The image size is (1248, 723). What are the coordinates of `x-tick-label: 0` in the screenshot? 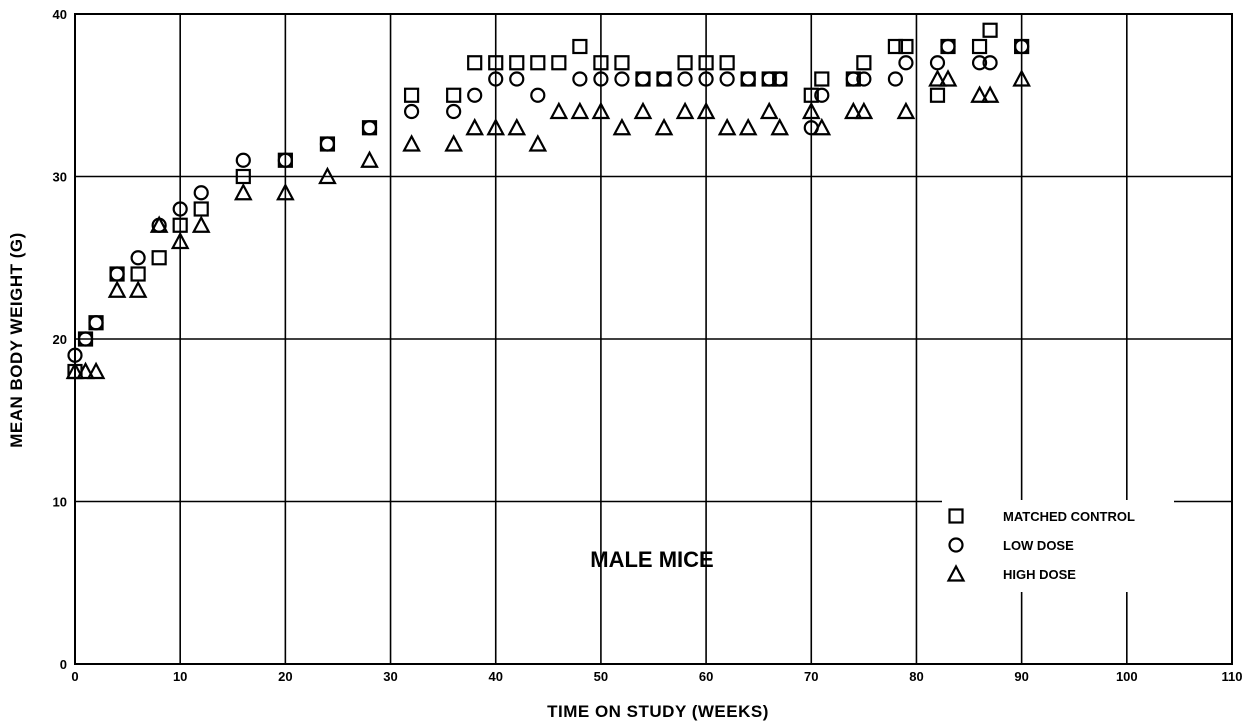 It's located at (74, 676).